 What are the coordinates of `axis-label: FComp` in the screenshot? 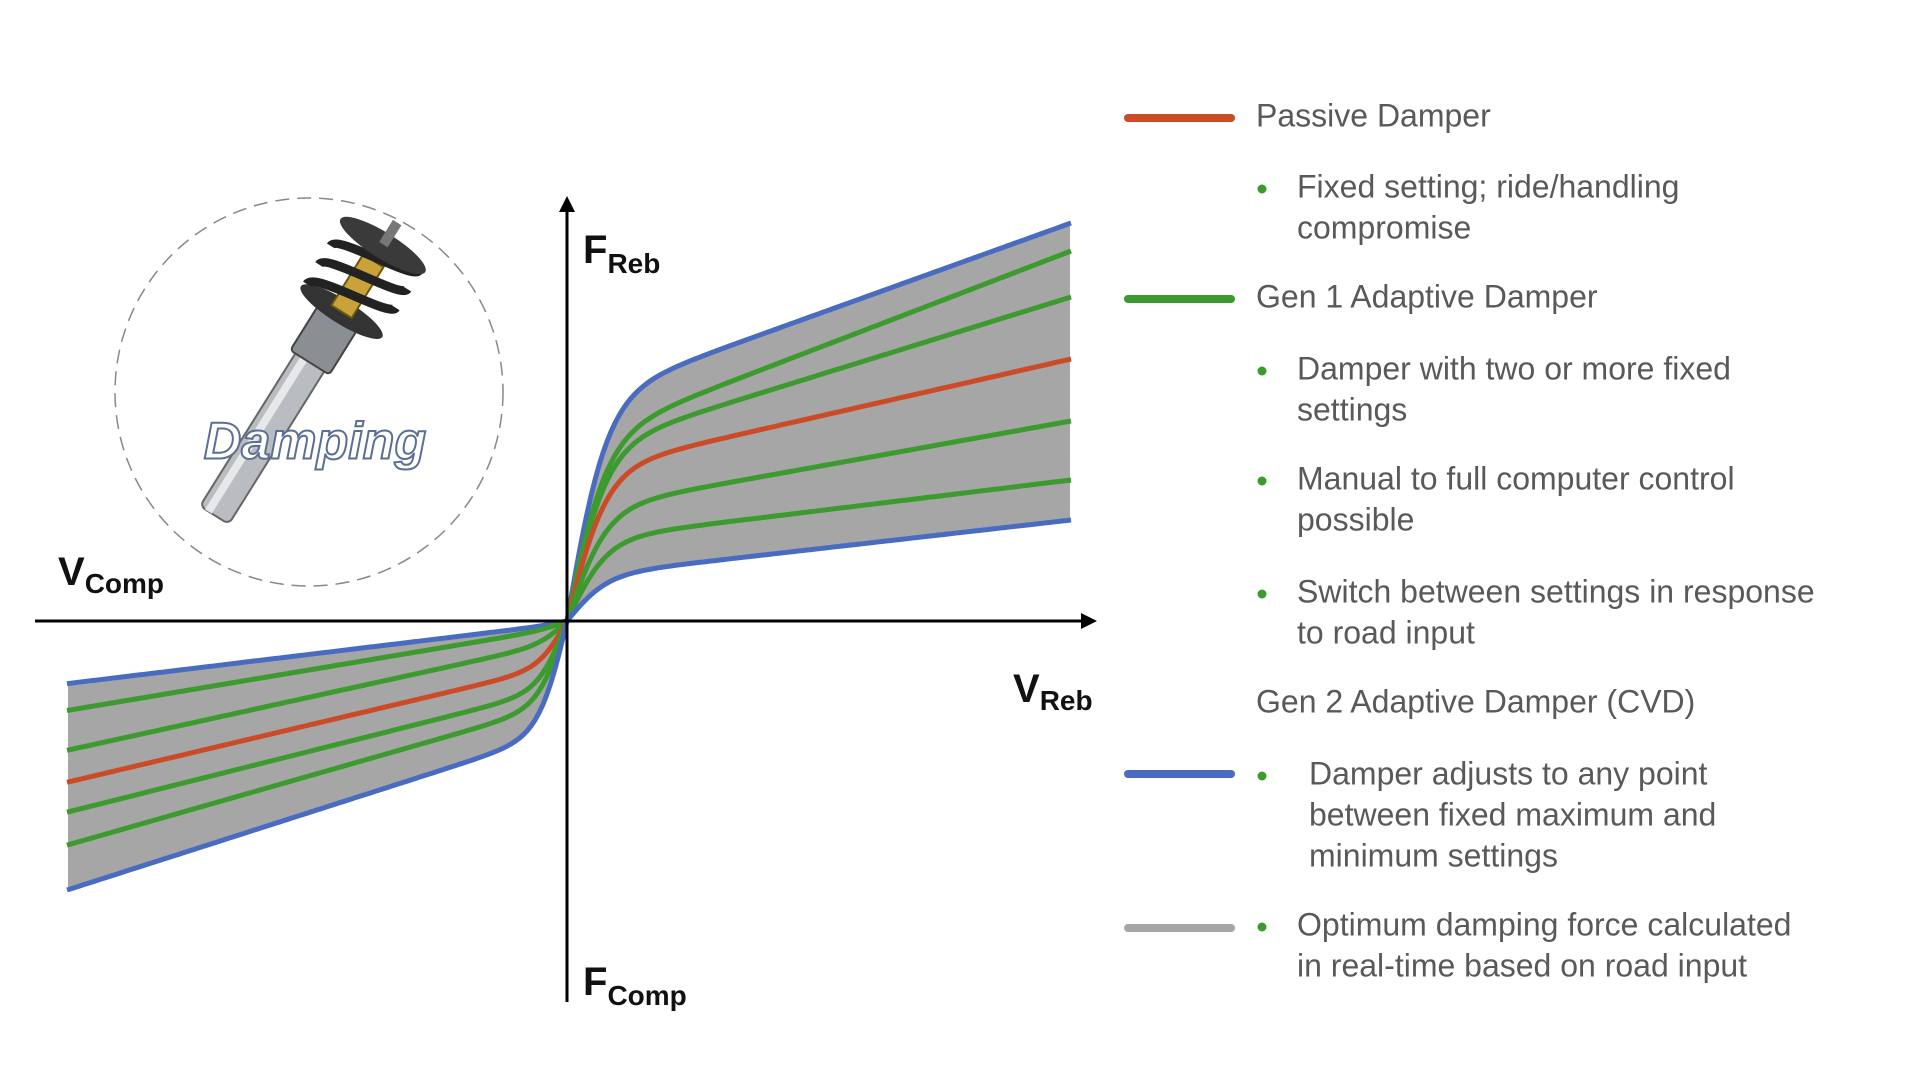 It's located at (635, 986).